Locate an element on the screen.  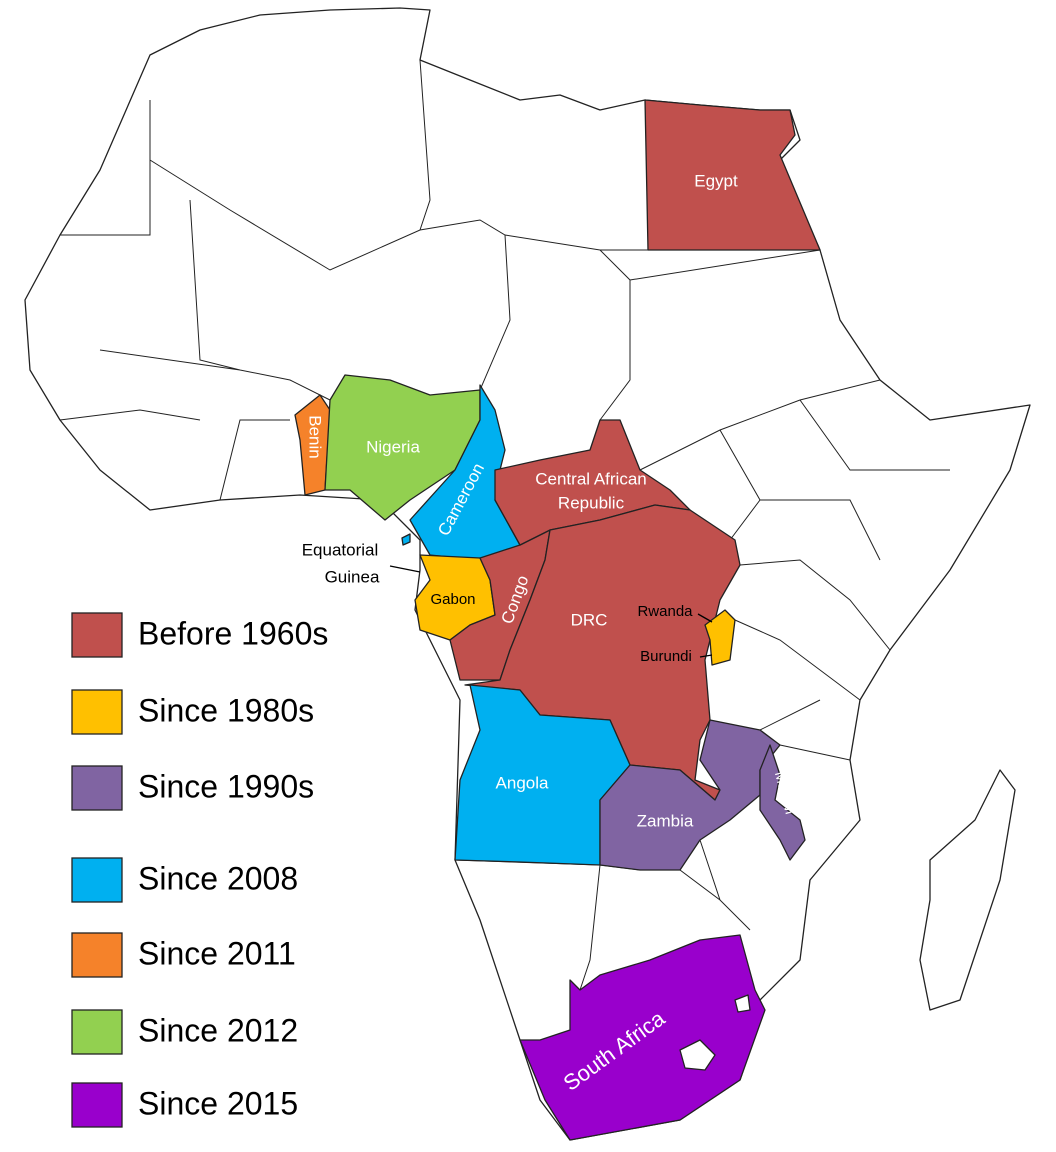
south-africa-shape is located at coordinates (642, 1037).